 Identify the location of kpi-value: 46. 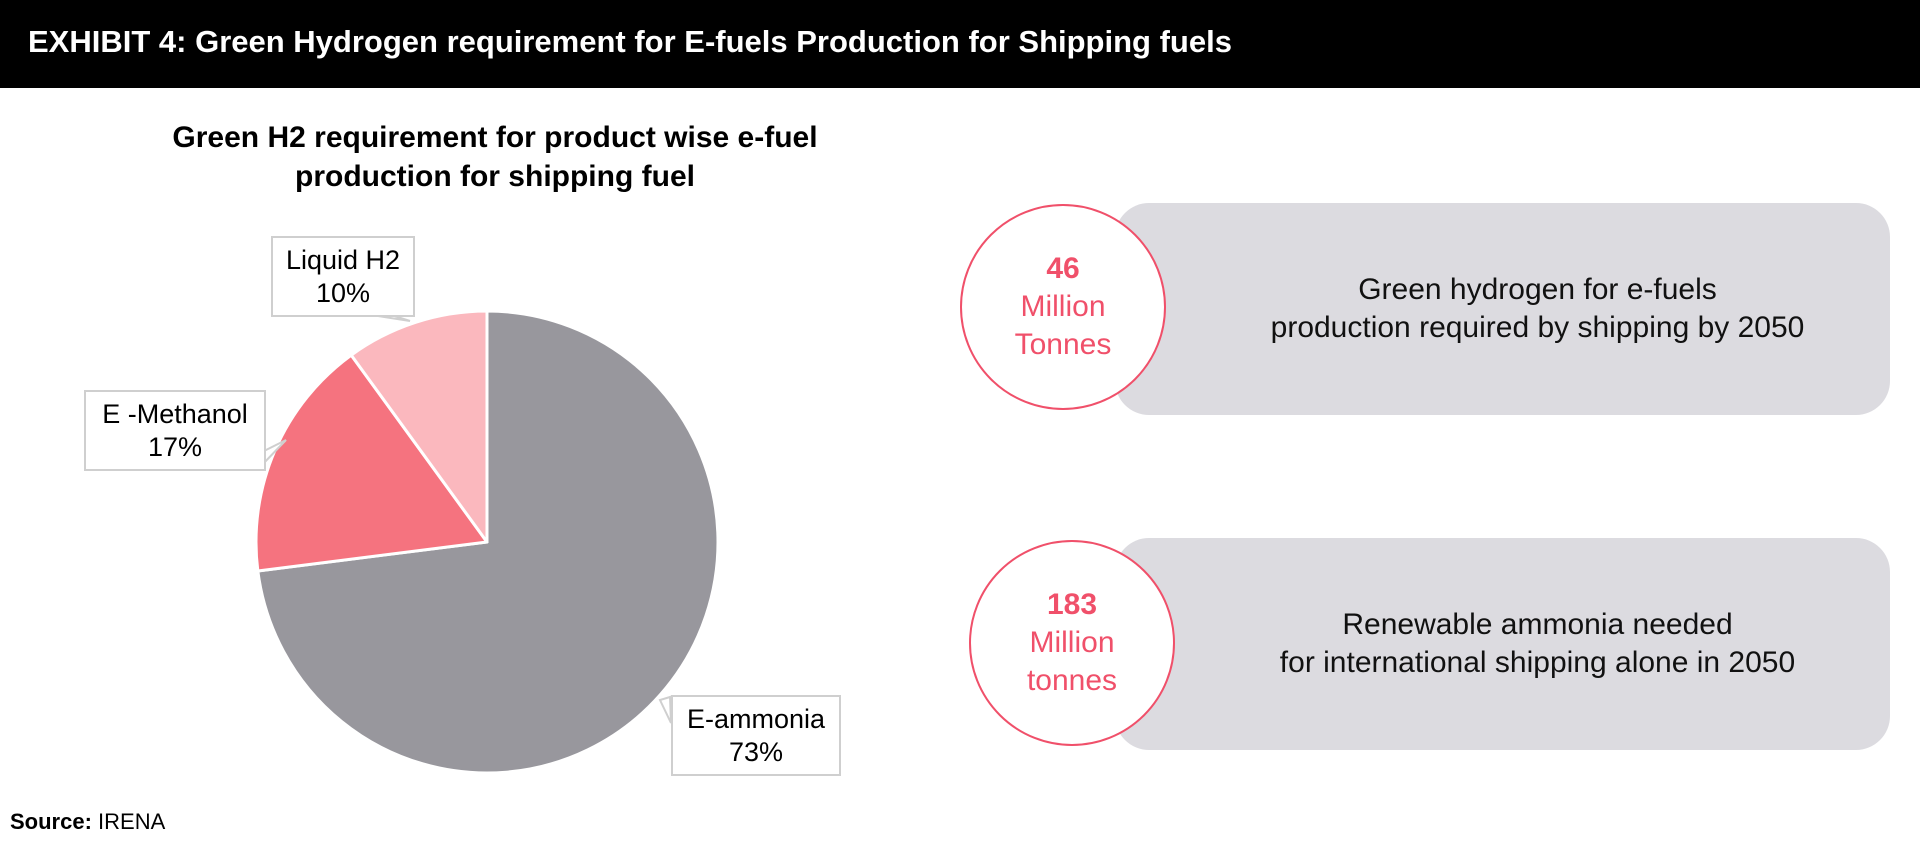
(1063, 268).